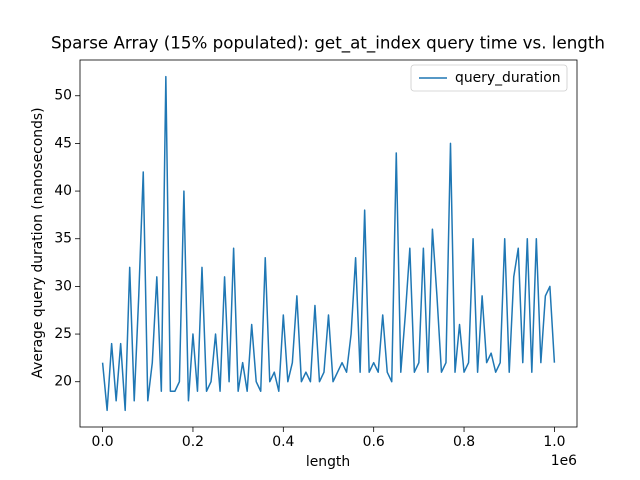 The image size is (640, 480). I want to click on y-tick-label: 30, so click(63, 286).